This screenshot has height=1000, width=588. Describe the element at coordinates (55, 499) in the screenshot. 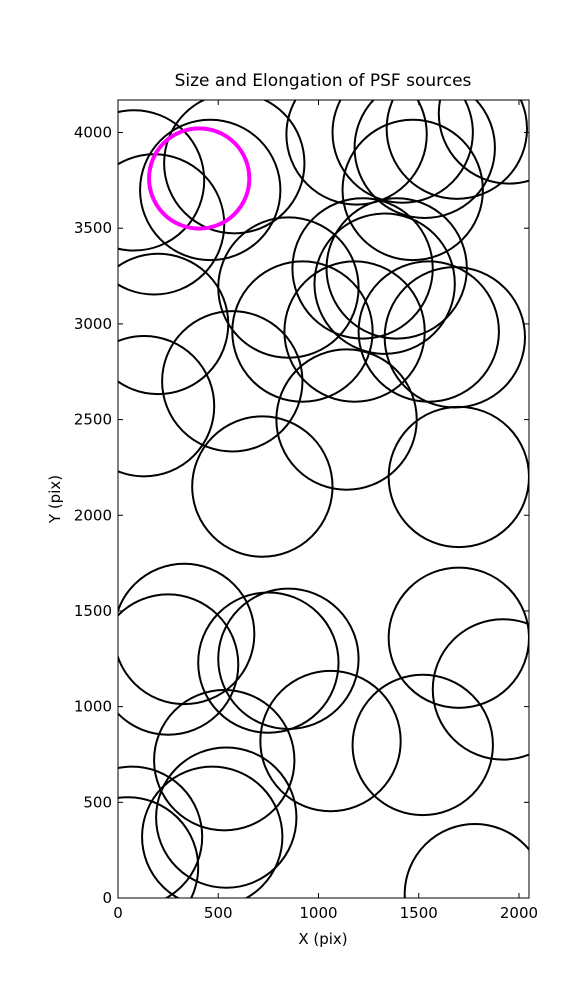

I see `y-axis-label: Y (pix)` at that location.